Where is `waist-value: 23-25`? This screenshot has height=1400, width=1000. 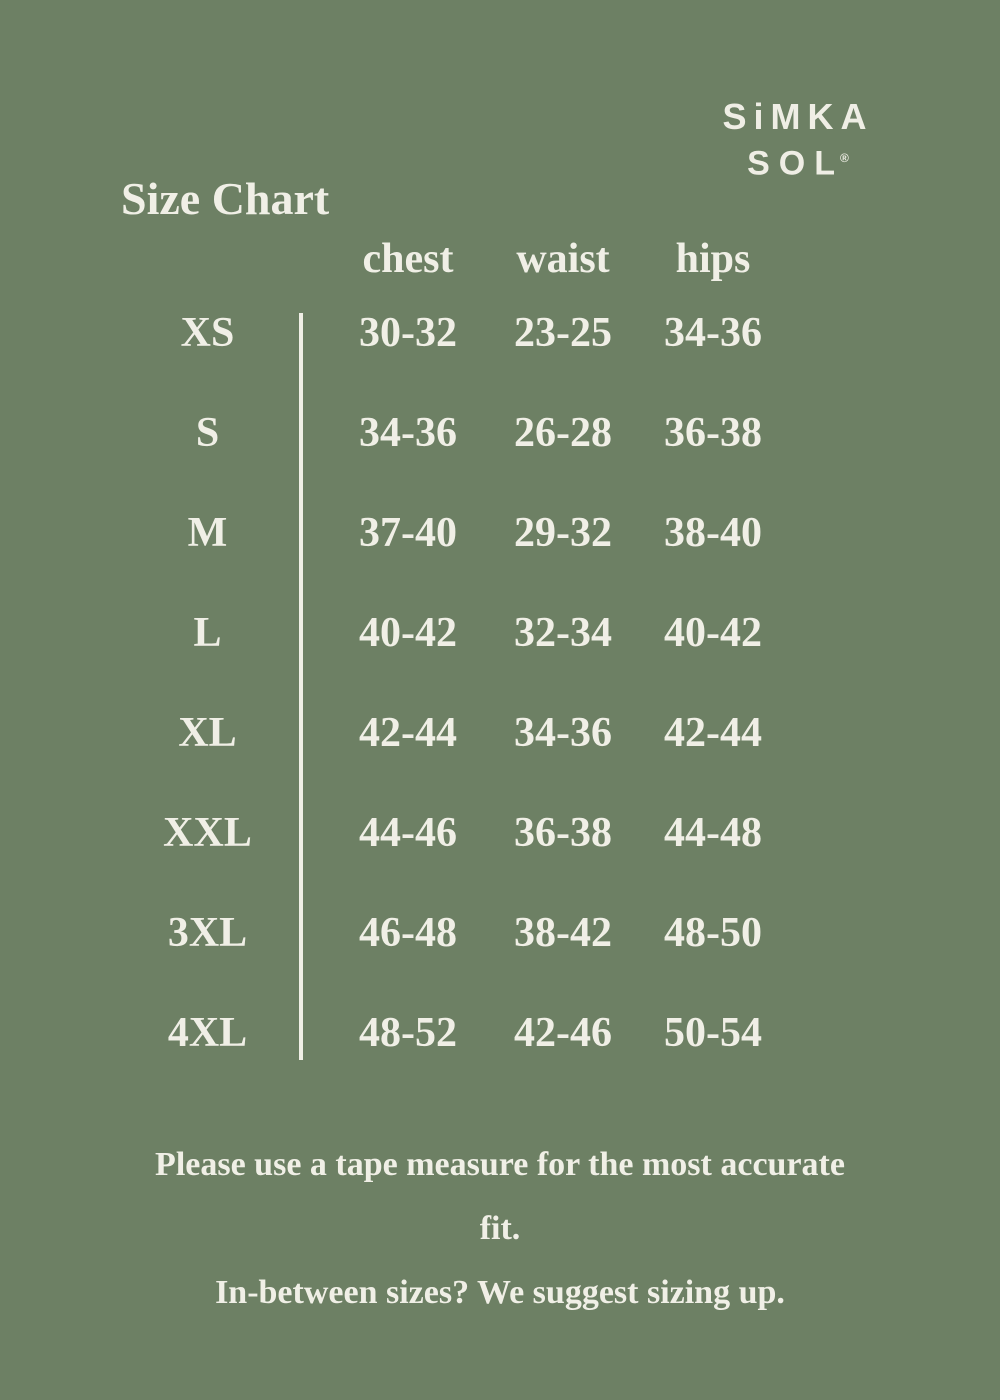 waist-value: 23-25 is located at coordinates (563, 333).